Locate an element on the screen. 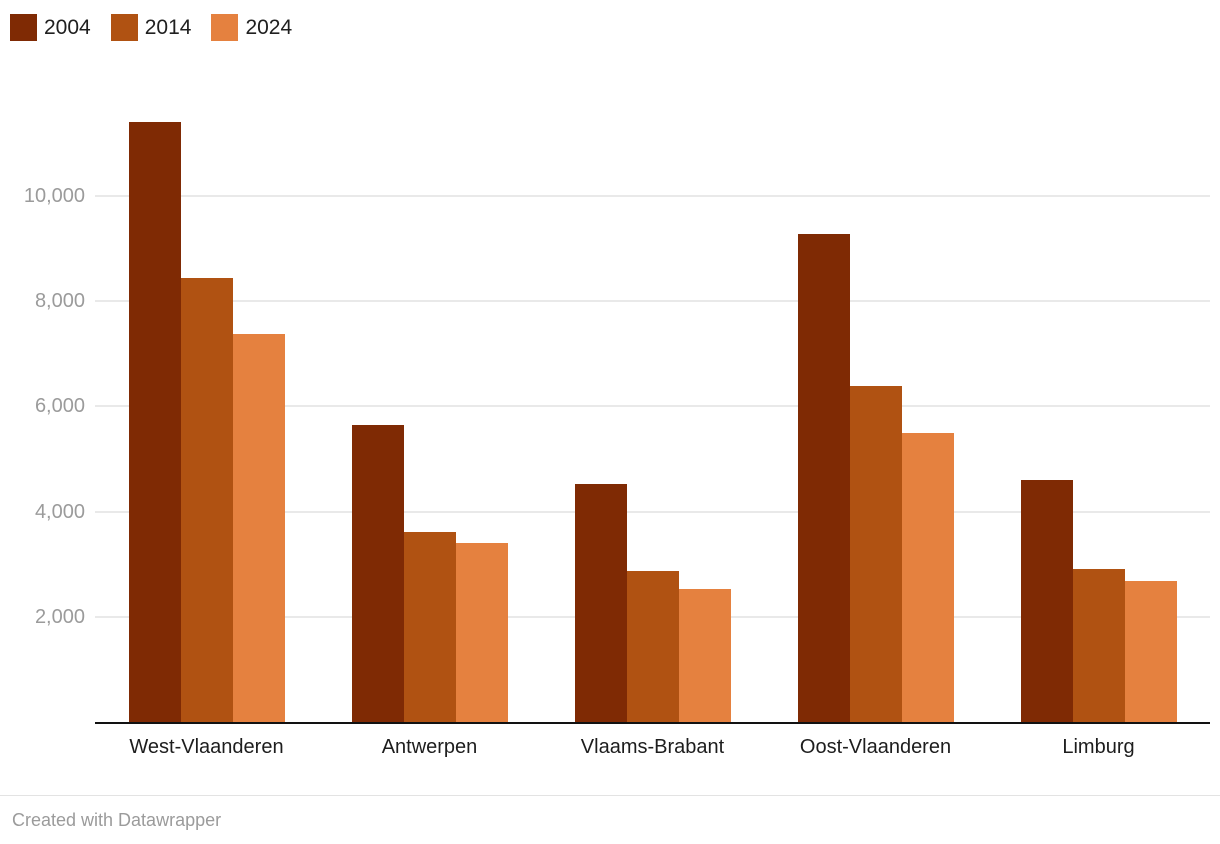 The width and height of the screenshot is (1220, 844). bar-Antwerpen-2004 is located at coordinates (377, 573).